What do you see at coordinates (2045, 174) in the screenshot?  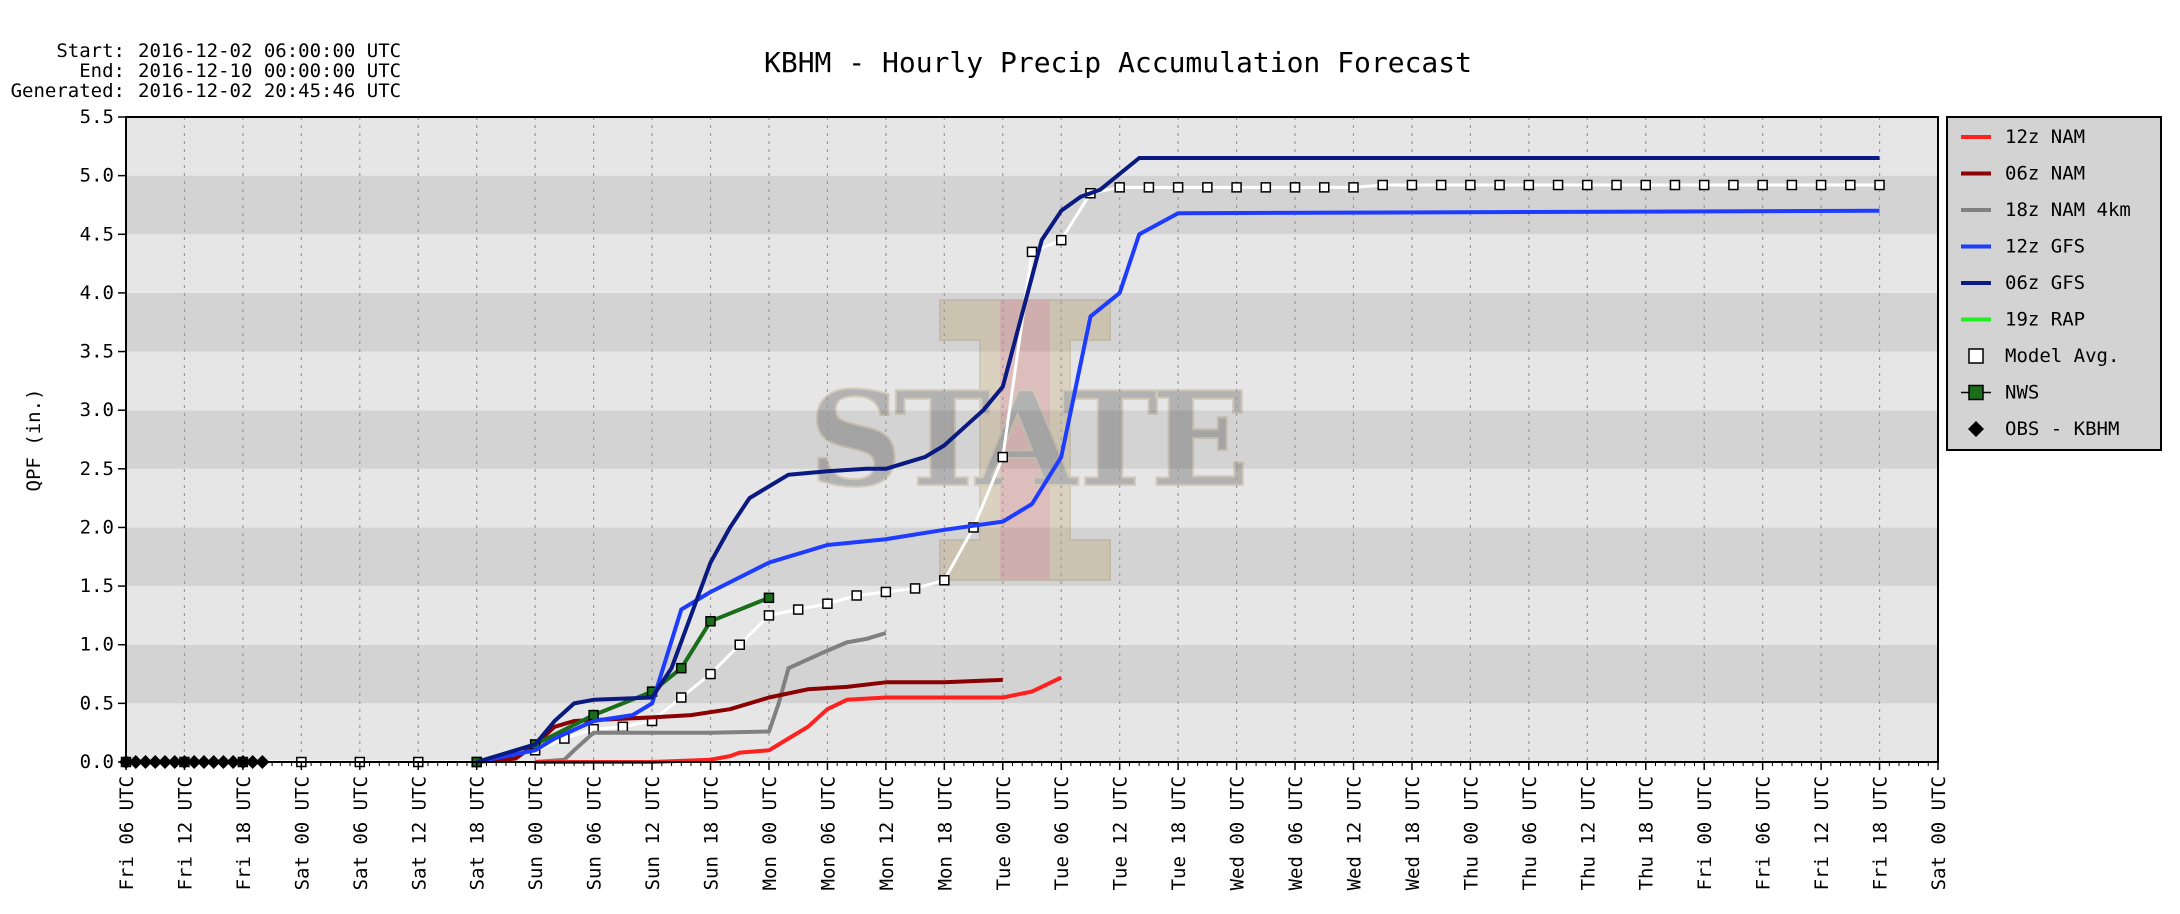 I see `legend-label: 06z NAM` at bounding box center [2045, 174].